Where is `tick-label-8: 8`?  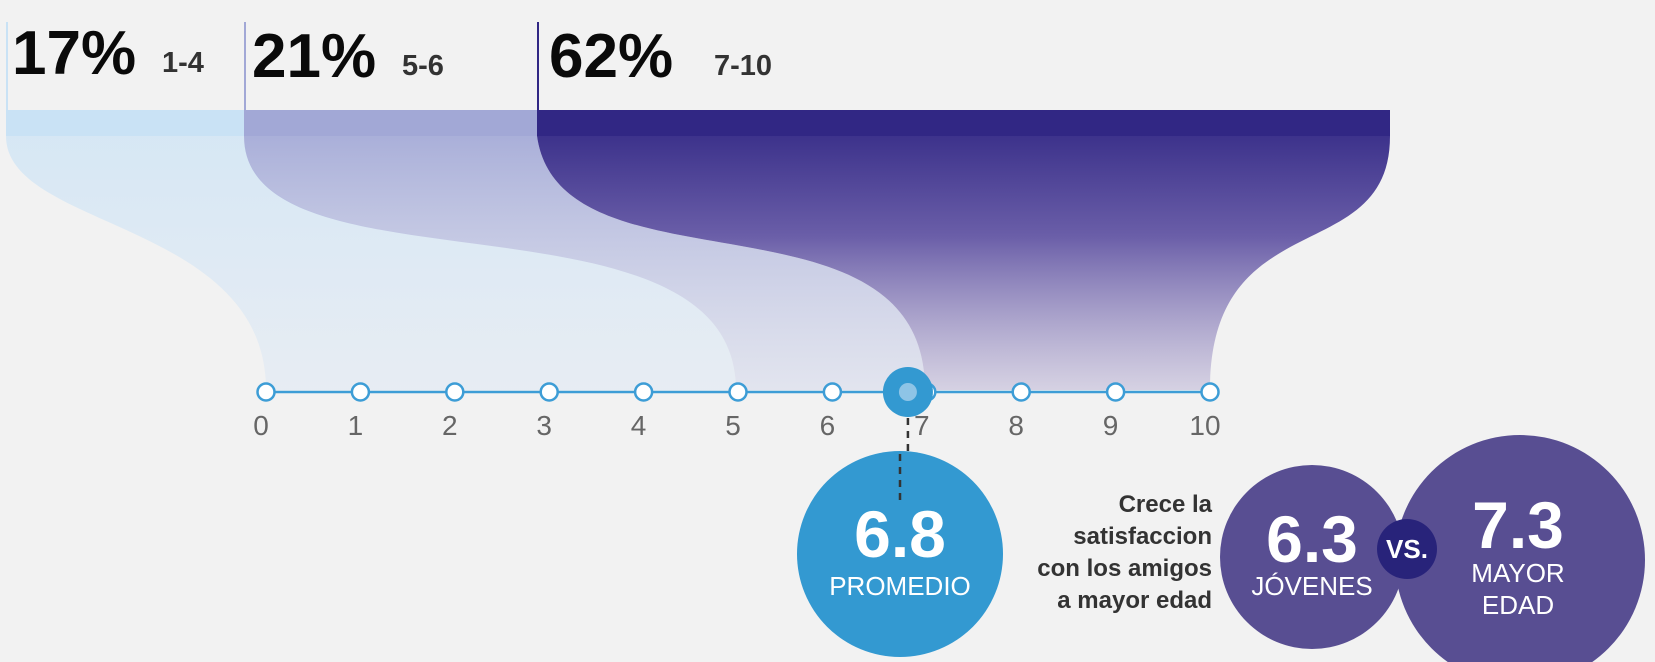 tick-label-8: 8 is located at coordinates (1016, 425).